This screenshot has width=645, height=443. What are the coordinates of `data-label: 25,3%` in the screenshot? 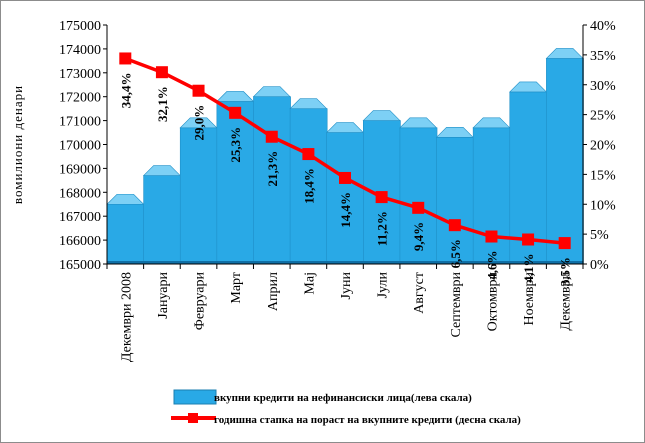 It's located at (235, 145).